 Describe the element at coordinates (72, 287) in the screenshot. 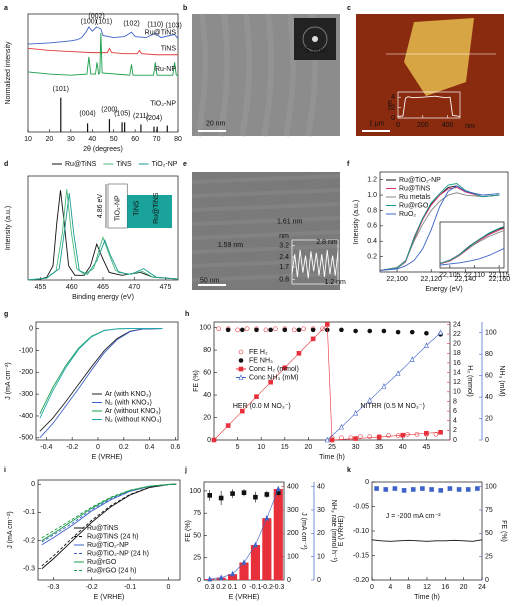

I see `x-tick-label: 460` at that location.